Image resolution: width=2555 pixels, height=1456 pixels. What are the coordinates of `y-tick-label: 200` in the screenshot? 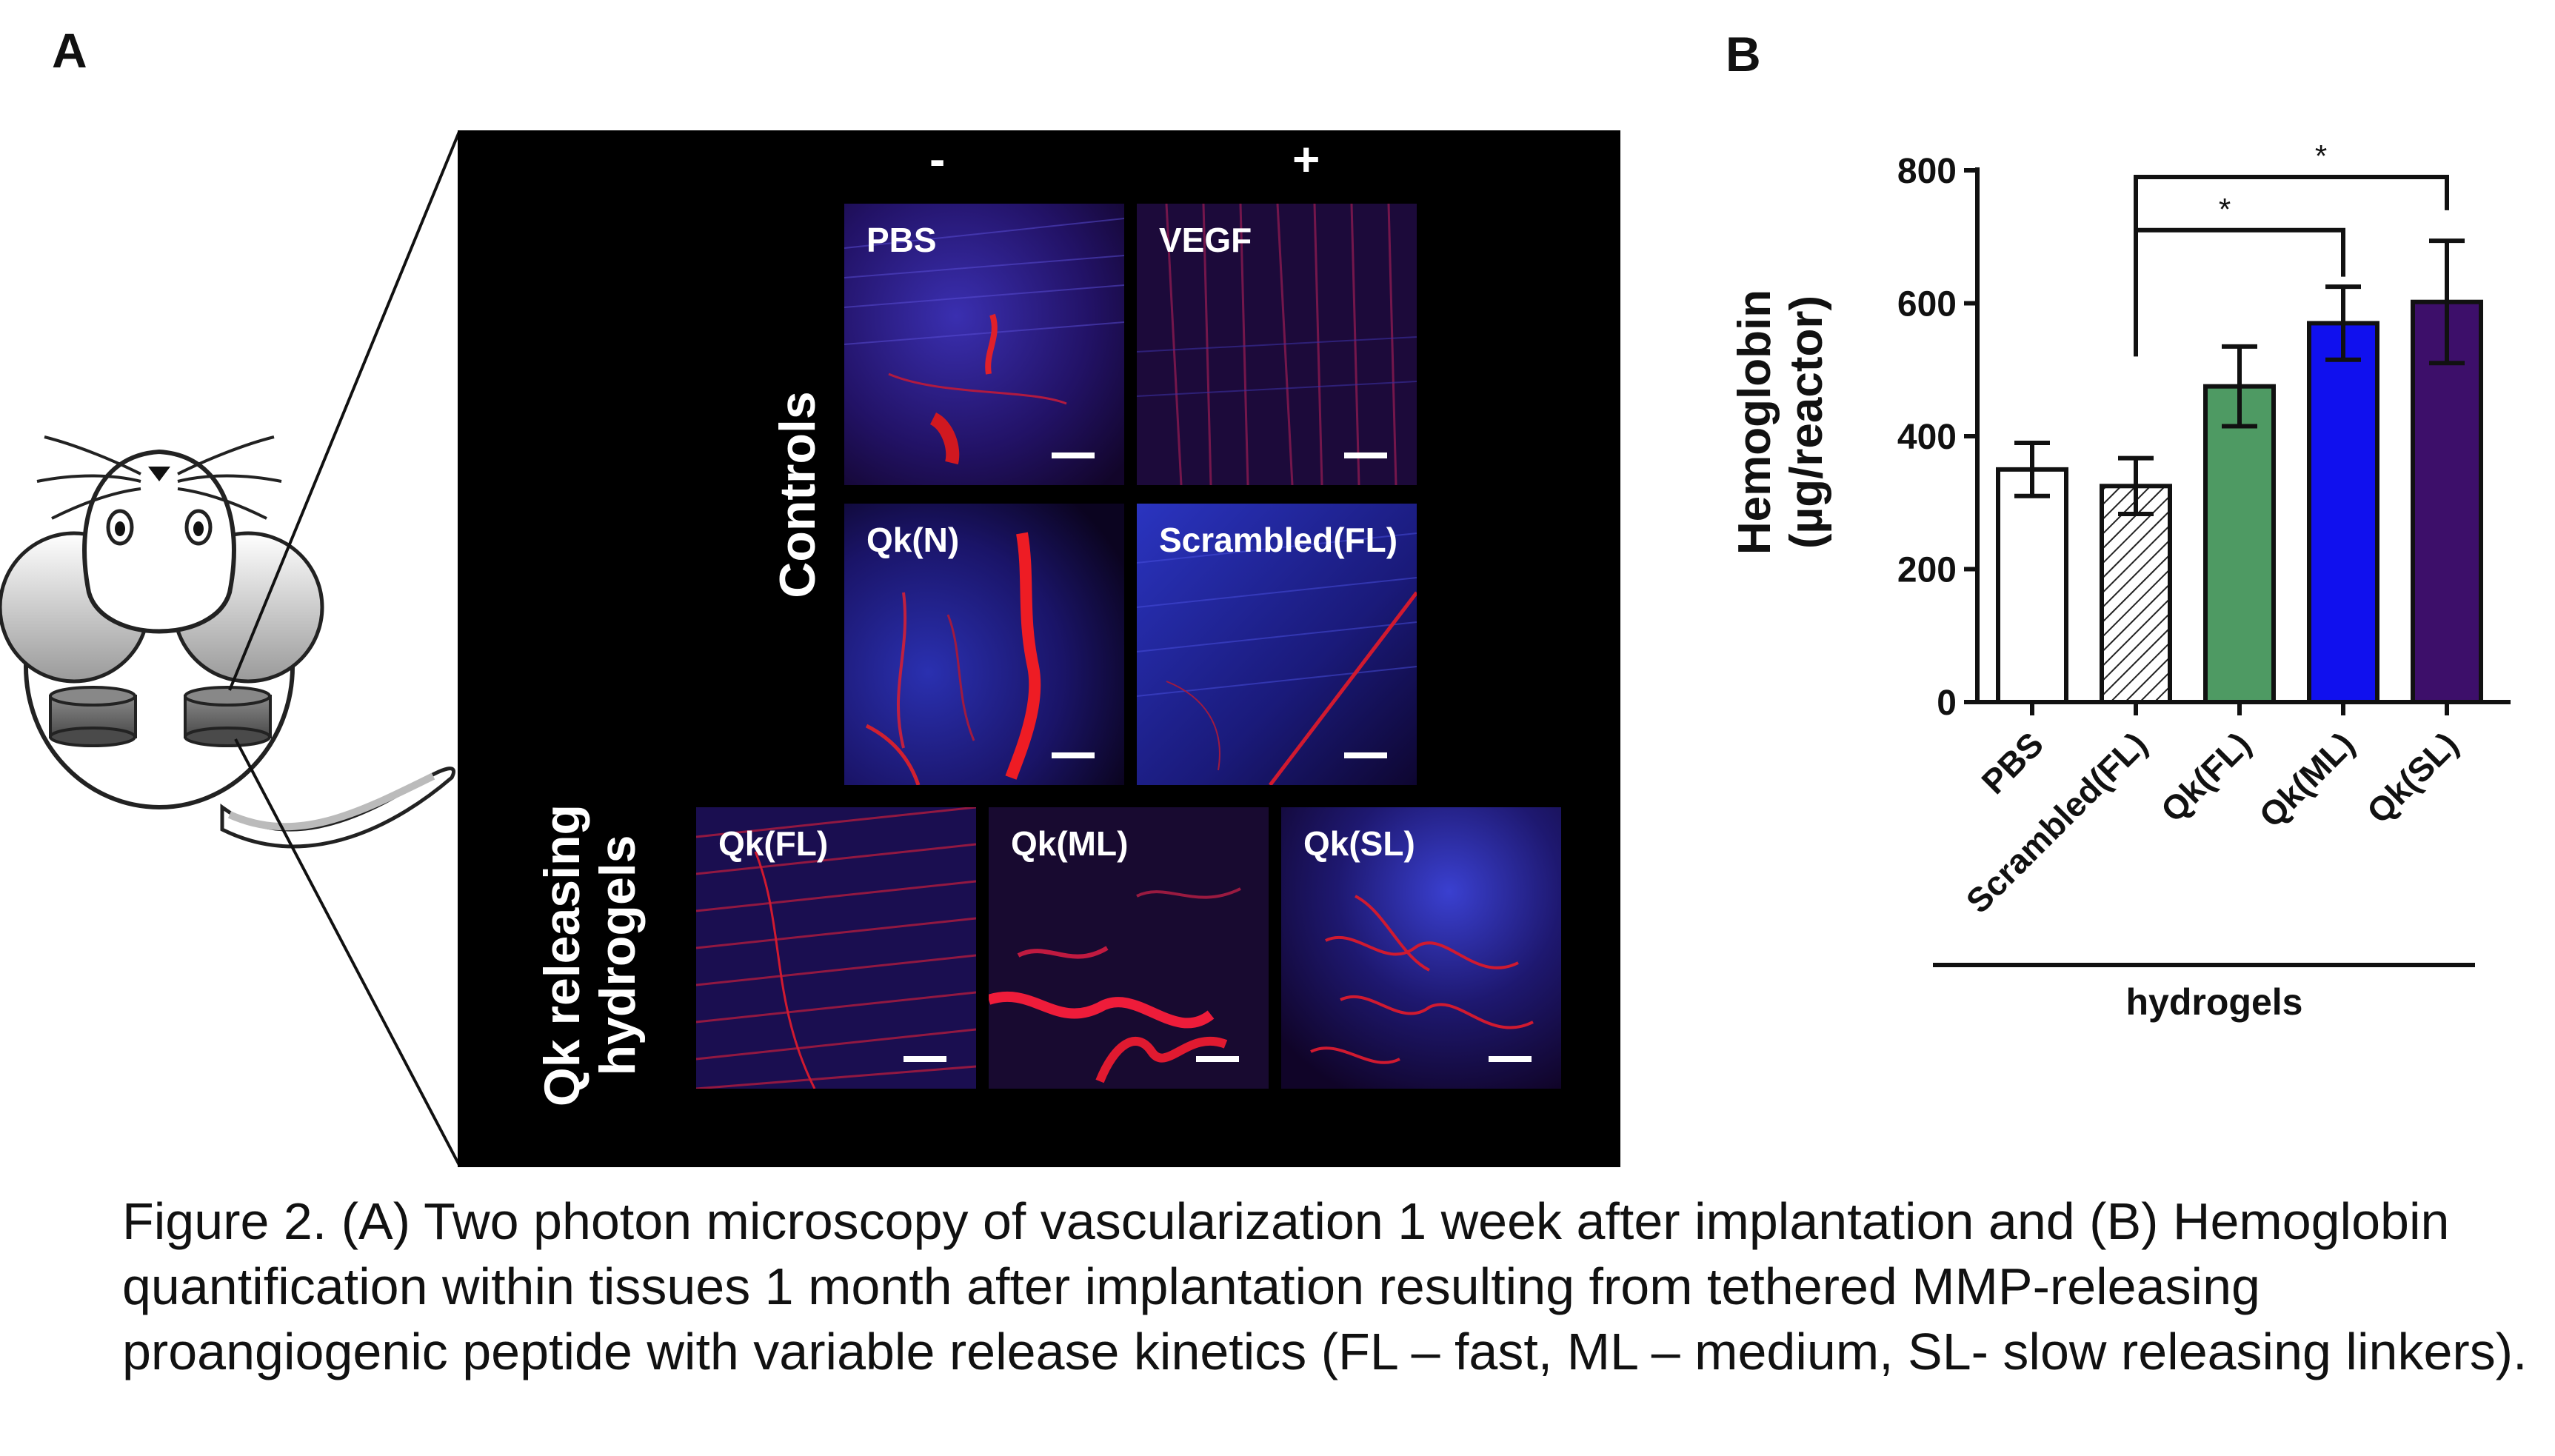 It's located at (1927, 570).